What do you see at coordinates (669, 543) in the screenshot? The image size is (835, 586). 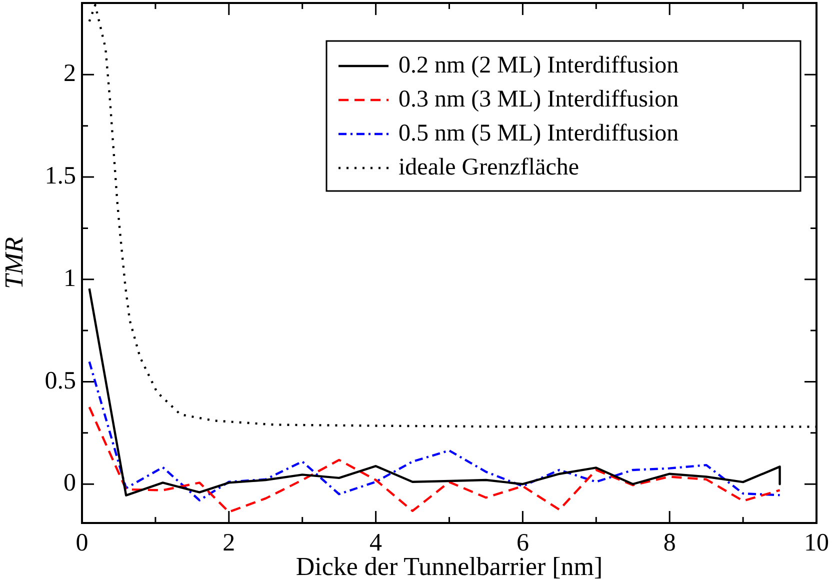 I see `x-tick-label: 8` at bounding box center [669, 543].